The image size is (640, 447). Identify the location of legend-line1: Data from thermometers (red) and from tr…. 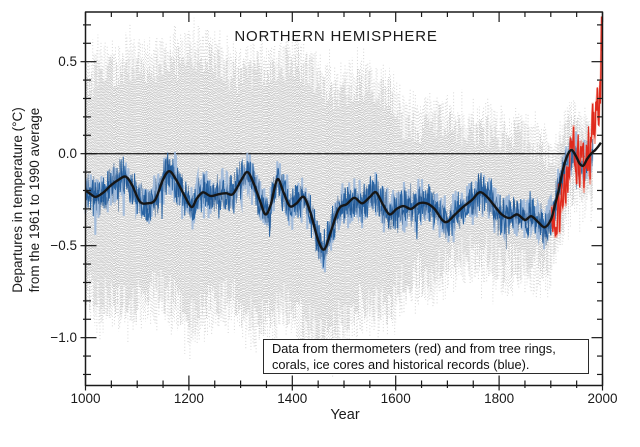
(414, 348).